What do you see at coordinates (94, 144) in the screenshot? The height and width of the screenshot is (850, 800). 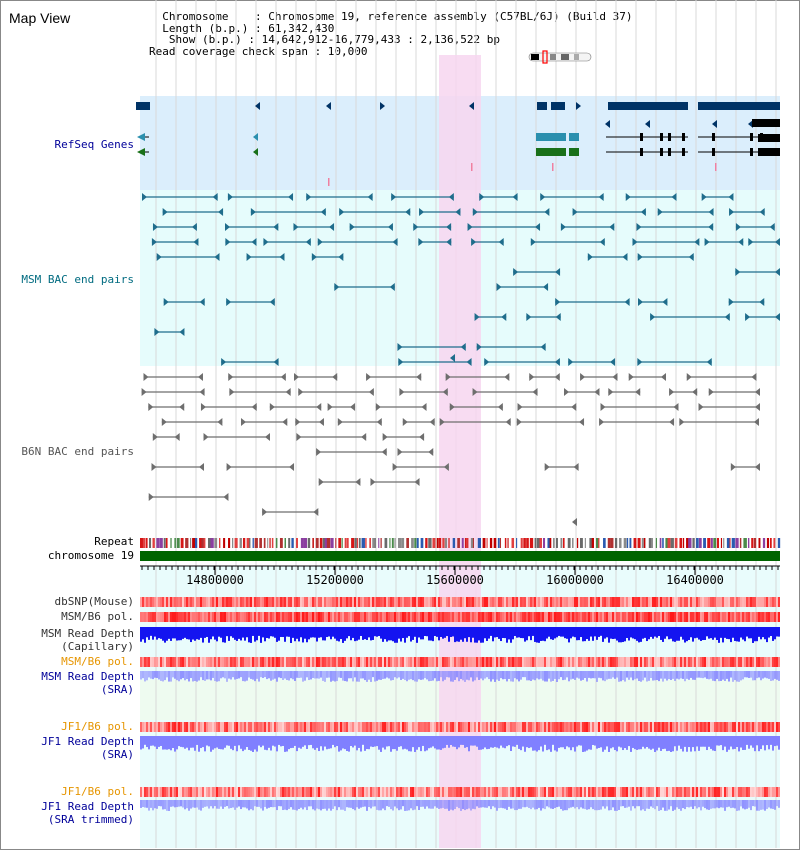 I see `track-label-refseq: RefSeq Genes` at bounding box center [94, 144].